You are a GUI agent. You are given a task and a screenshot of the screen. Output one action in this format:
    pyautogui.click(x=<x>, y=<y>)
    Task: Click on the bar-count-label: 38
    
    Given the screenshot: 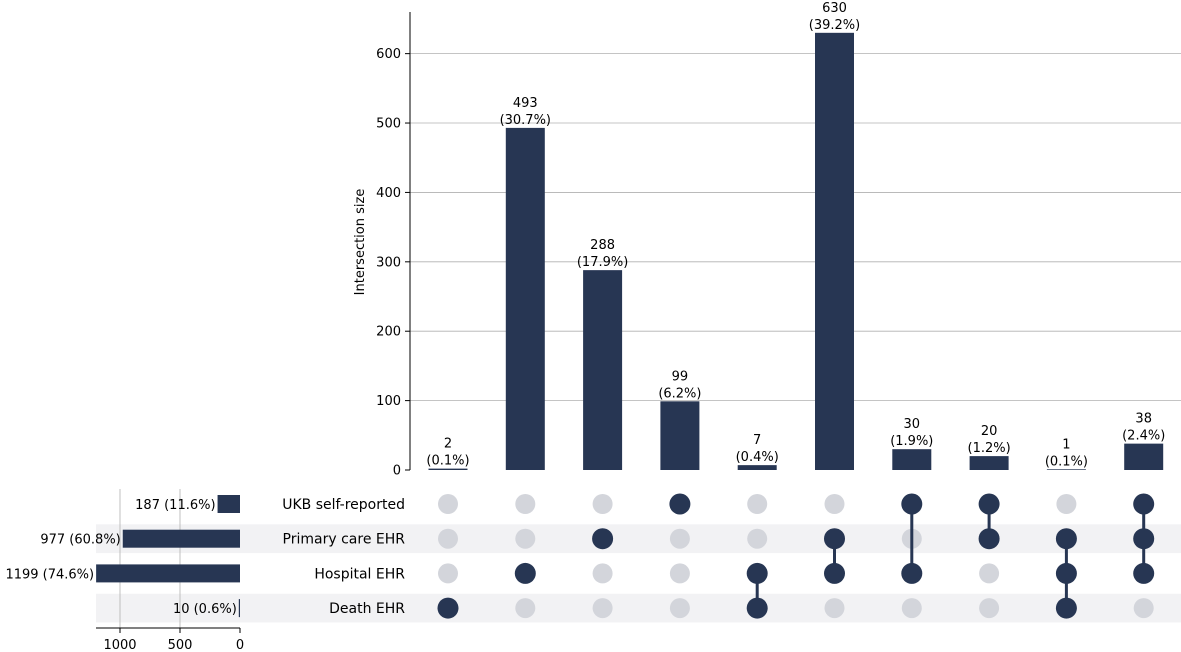 What is the action you would take?
    pyautogui.click(x=1143, y=419)
    